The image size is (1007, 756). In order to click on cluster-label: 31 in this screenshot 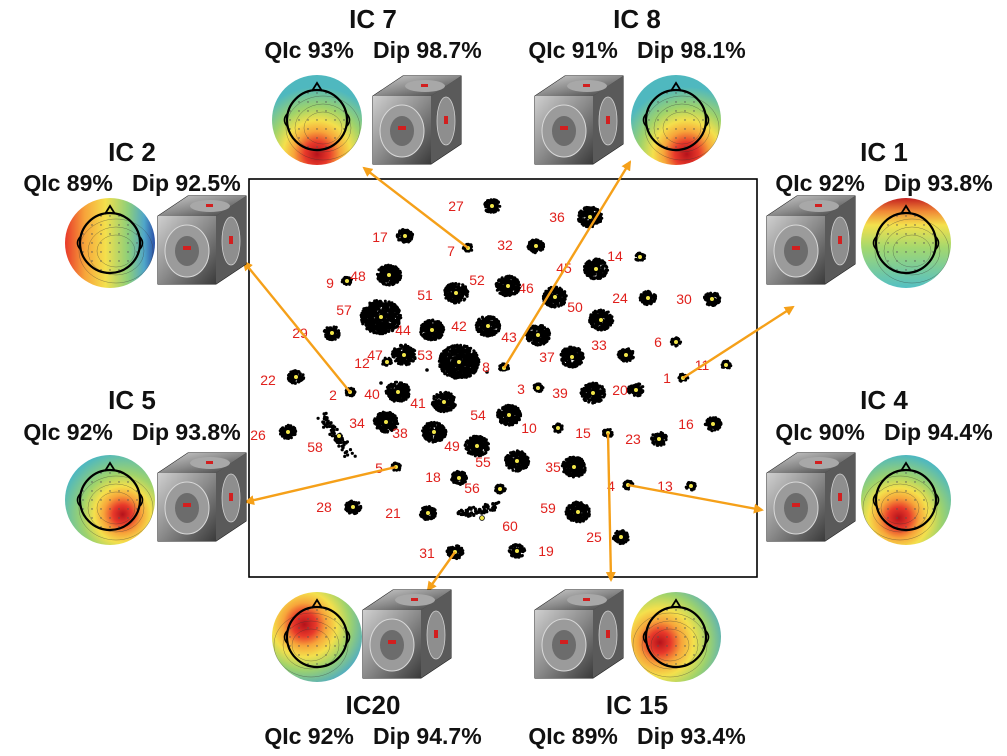, I will do `click(427, 553)`.